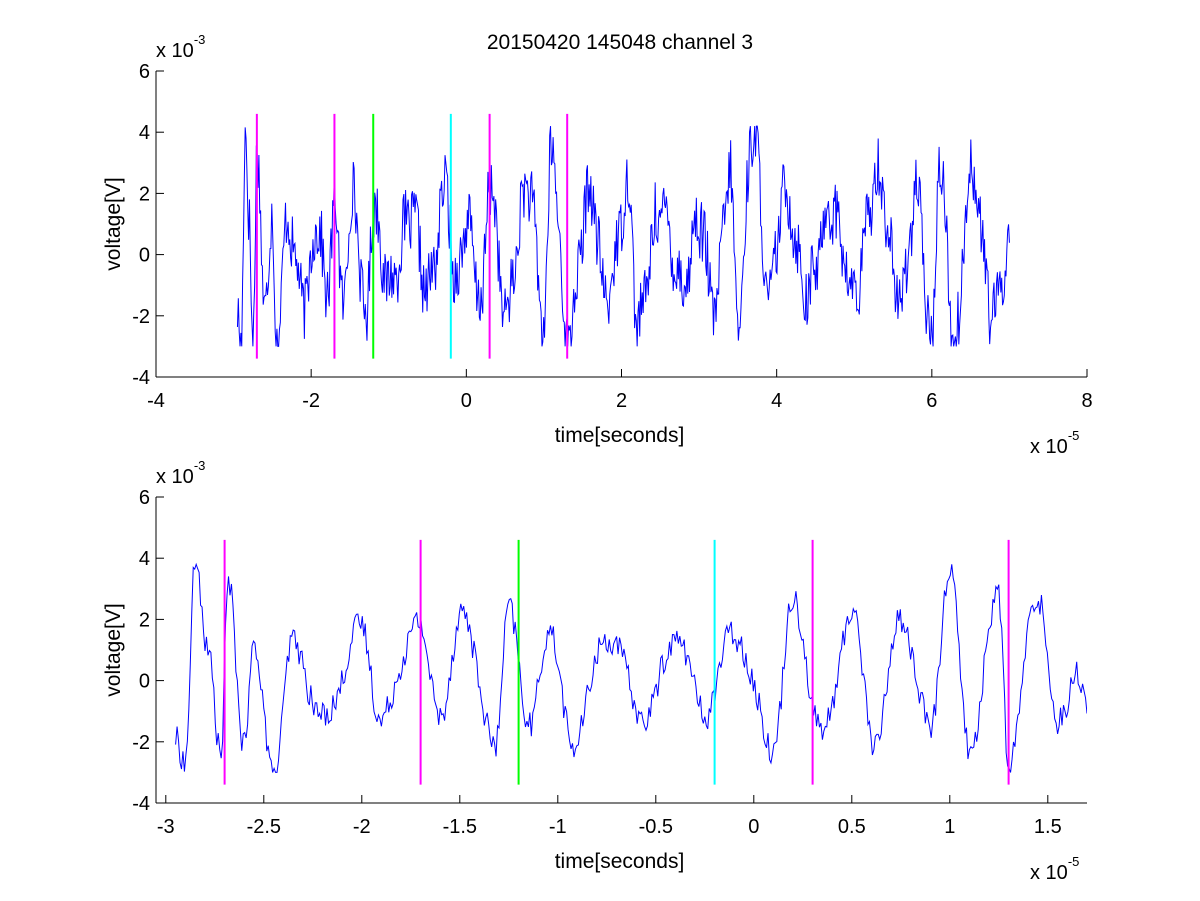  Describe the element at coordinates (1048, 827) in the screenshot. I see `axes-bottom-x-tick-label: 1.5` at that location.